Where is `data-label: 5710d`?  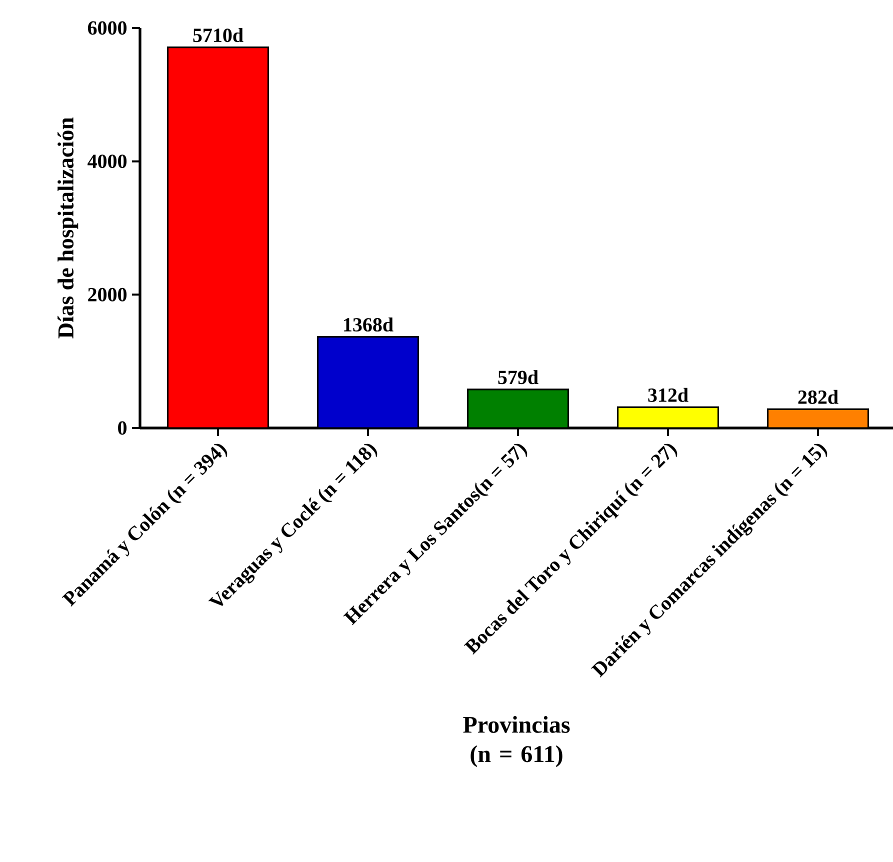 data-label: 5710d is located at coordinates (218, 35).